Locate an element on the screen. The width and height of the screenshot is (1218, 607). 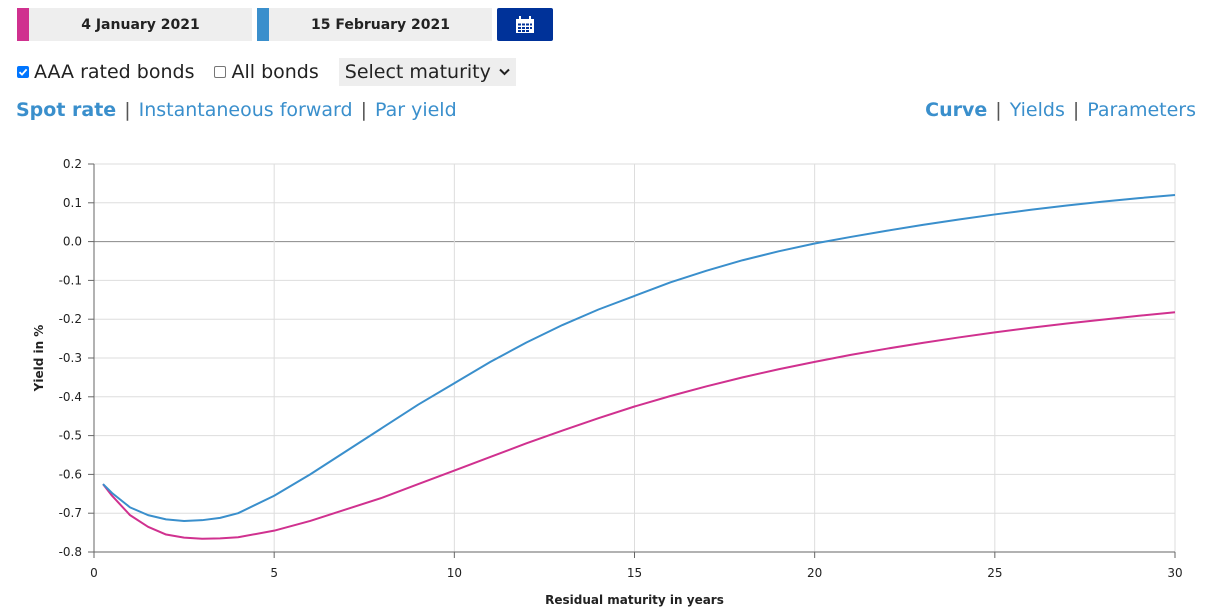
x-tick-label: 20 is located at coordinates (814, 573).